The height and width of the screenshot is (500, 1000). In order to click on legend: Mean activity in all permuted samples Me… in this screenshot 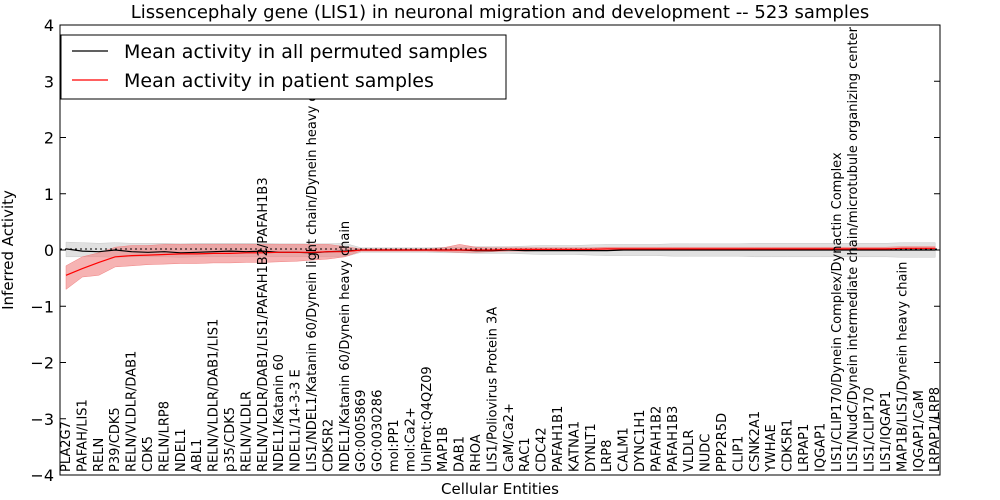, I will do `click(283, 67)`.